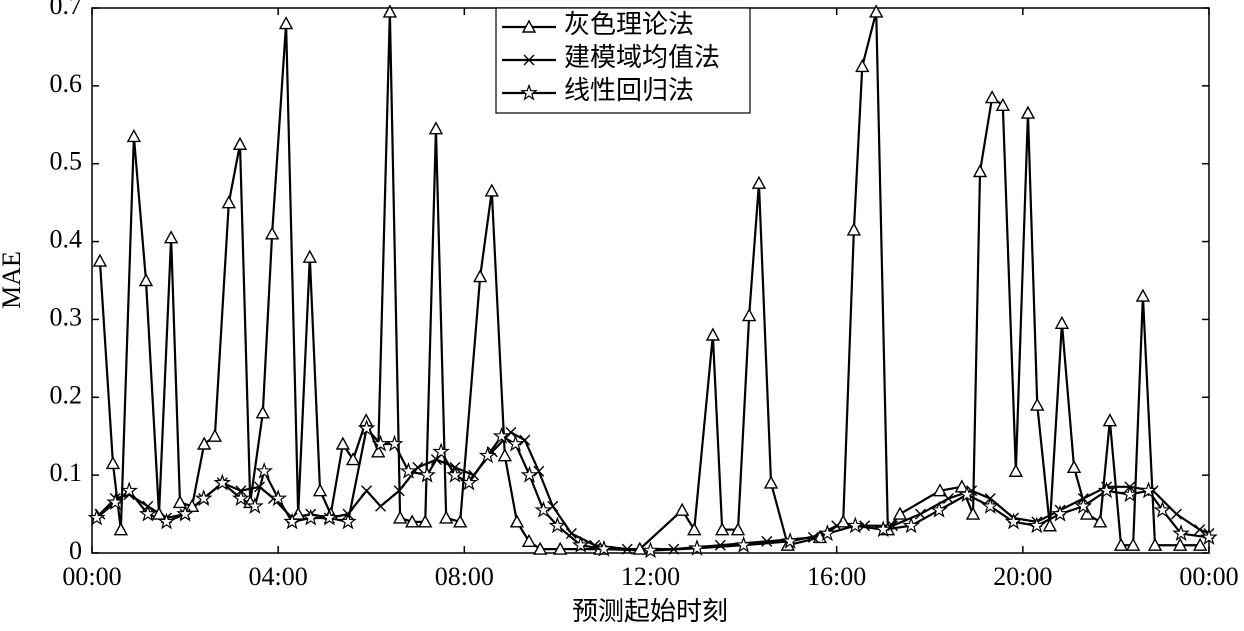 The height and width of the screenshot is (631, 1244). I want to click on legend-label: 灰色理论法, so click(629, 24).